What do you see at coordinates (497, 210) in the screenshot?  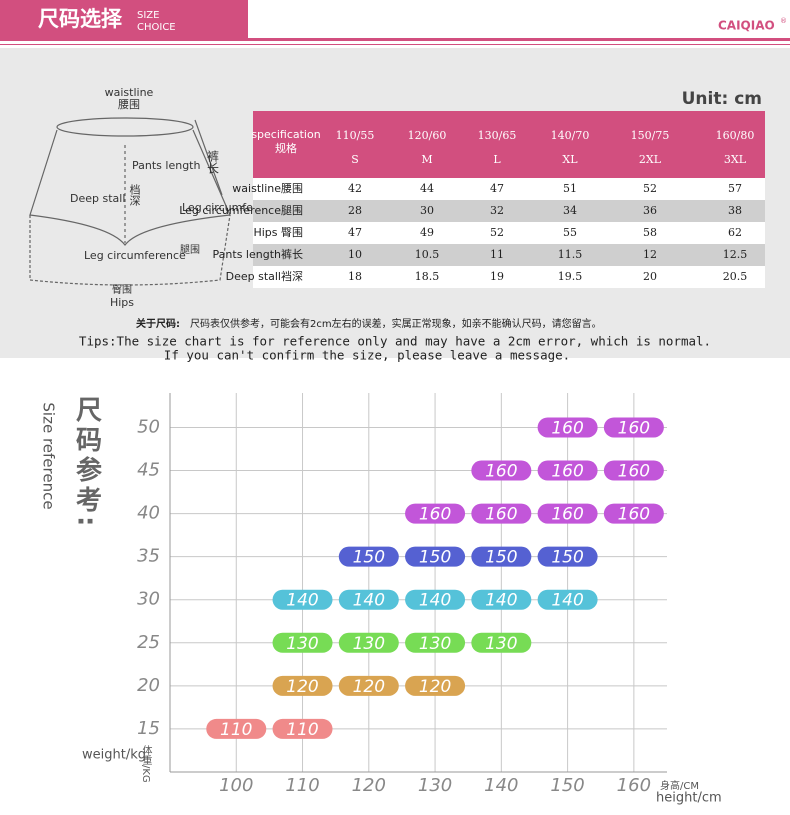 I see `table-cell: 32` at bounding box center [497, 210].